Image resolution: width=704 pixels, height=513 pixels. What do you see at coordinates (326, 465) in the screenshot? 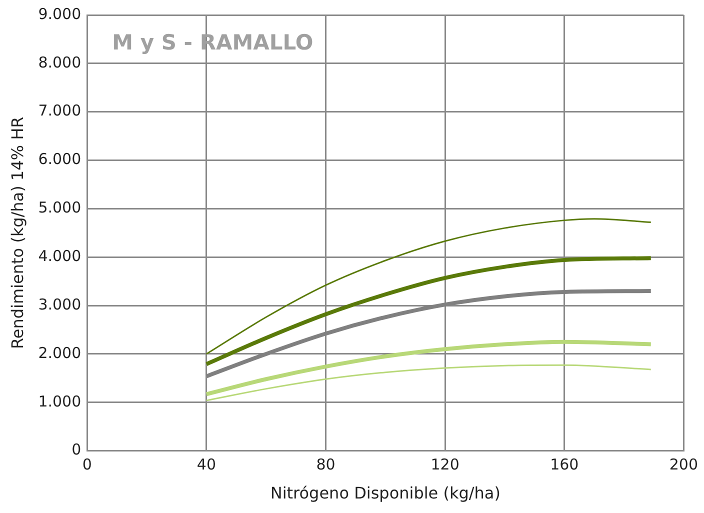
I see `x-tick-label: 80` at bounding box center [326, 465].